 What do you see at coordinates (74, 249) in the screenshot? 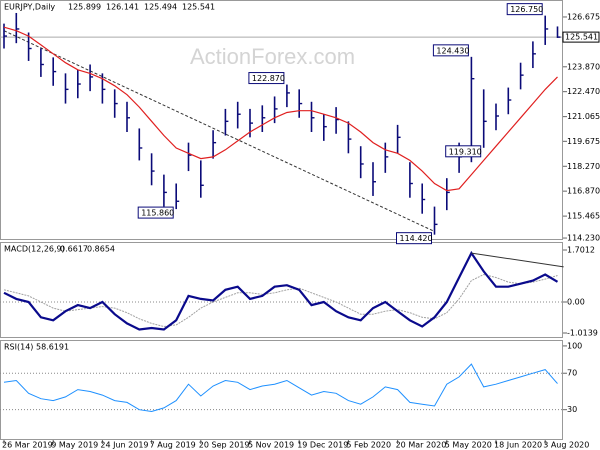
I see `macd-value: 0.6617` at bounding box center [74, 249].